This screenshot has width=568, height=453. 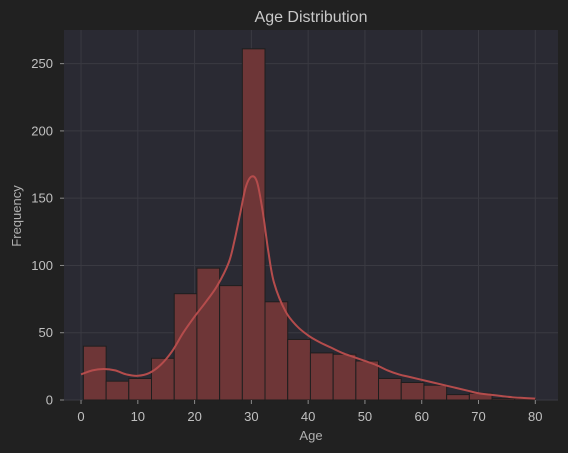 What do you see at coordinates (49, 400) in the screenshot?
I see `y-tick-label: 0` at bounding box center [49, 400].